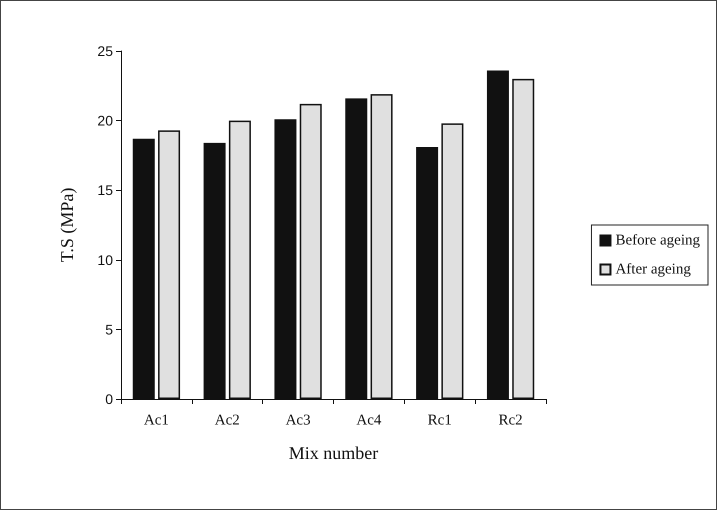  What do you see at coordinates (227, 420) in the screenshot?
I see `x-tick-label: Ac2` at bounding box center [227, 420].